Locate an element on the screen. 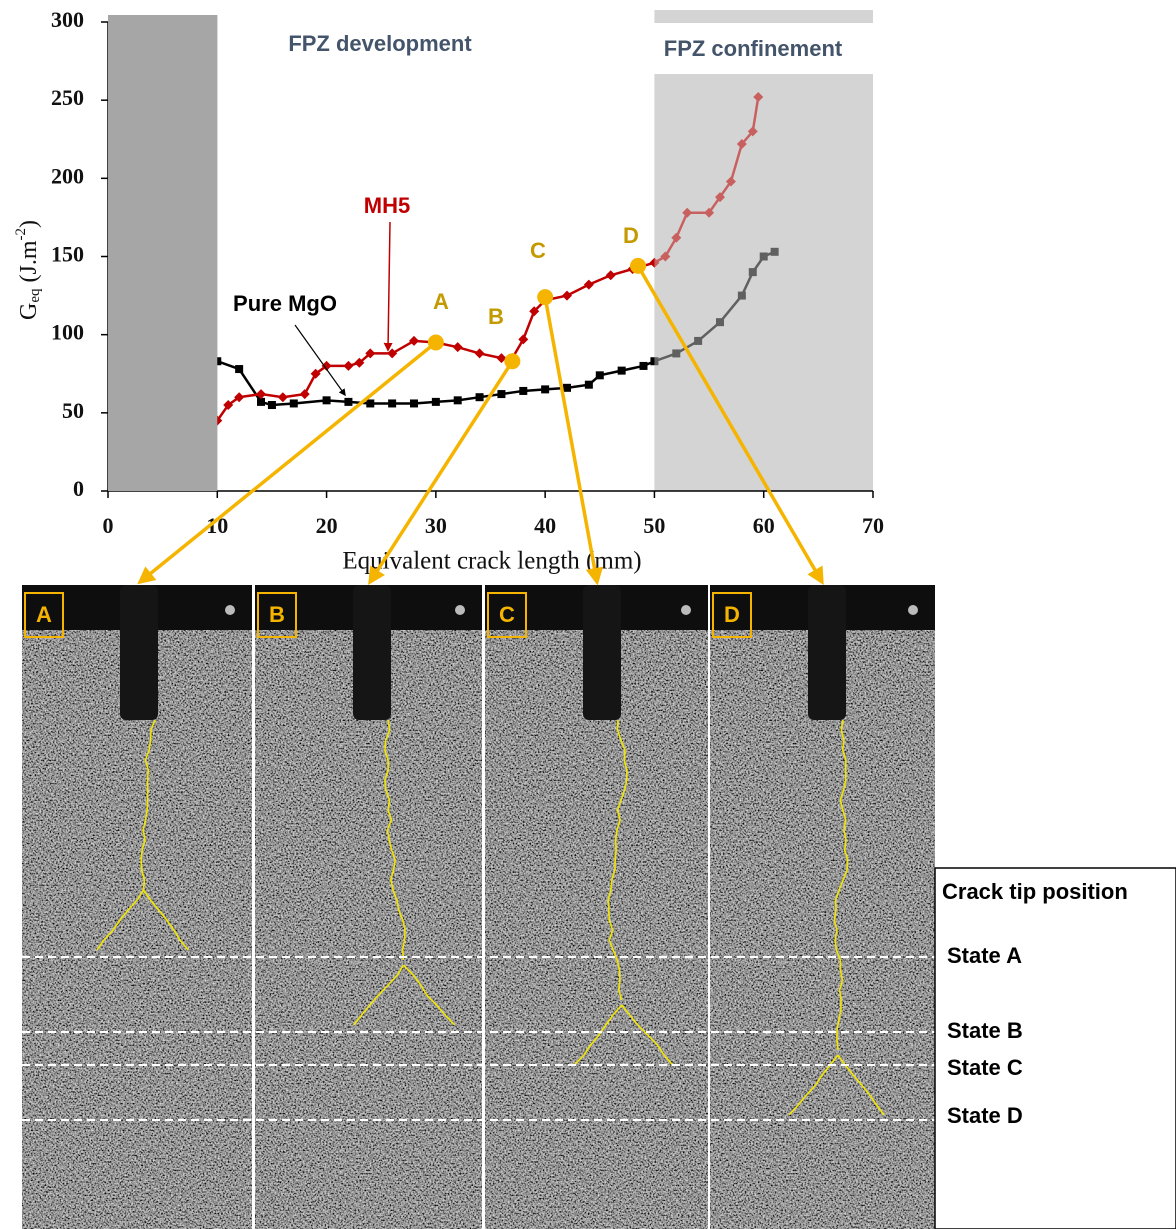 The width and height of the screenshot is (1176, 1229). point-label: D is located at coordinates (631, 235).